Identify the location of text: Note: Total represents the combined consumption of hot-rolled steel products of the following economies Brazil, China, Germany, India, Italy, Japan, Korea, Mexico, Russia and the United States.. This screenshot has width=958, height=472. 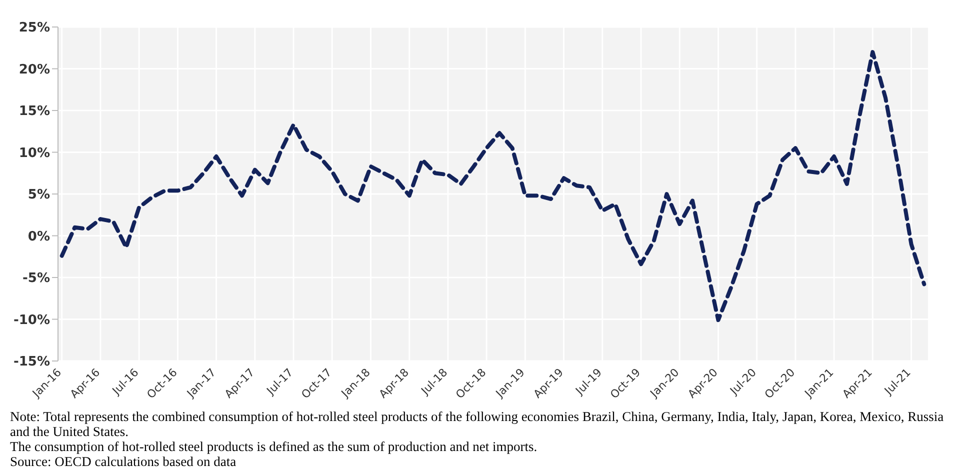
(477, 424).